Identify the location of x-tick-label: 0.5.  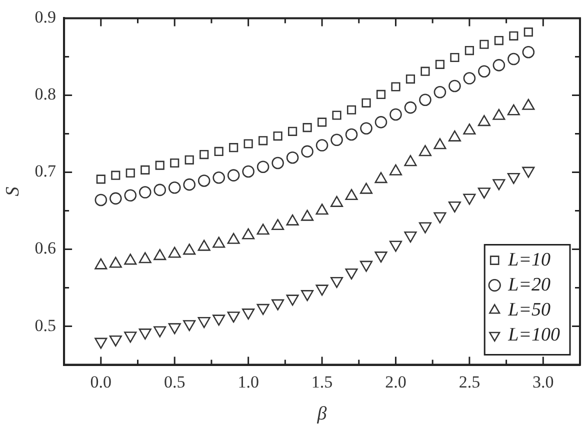
(175, 382).